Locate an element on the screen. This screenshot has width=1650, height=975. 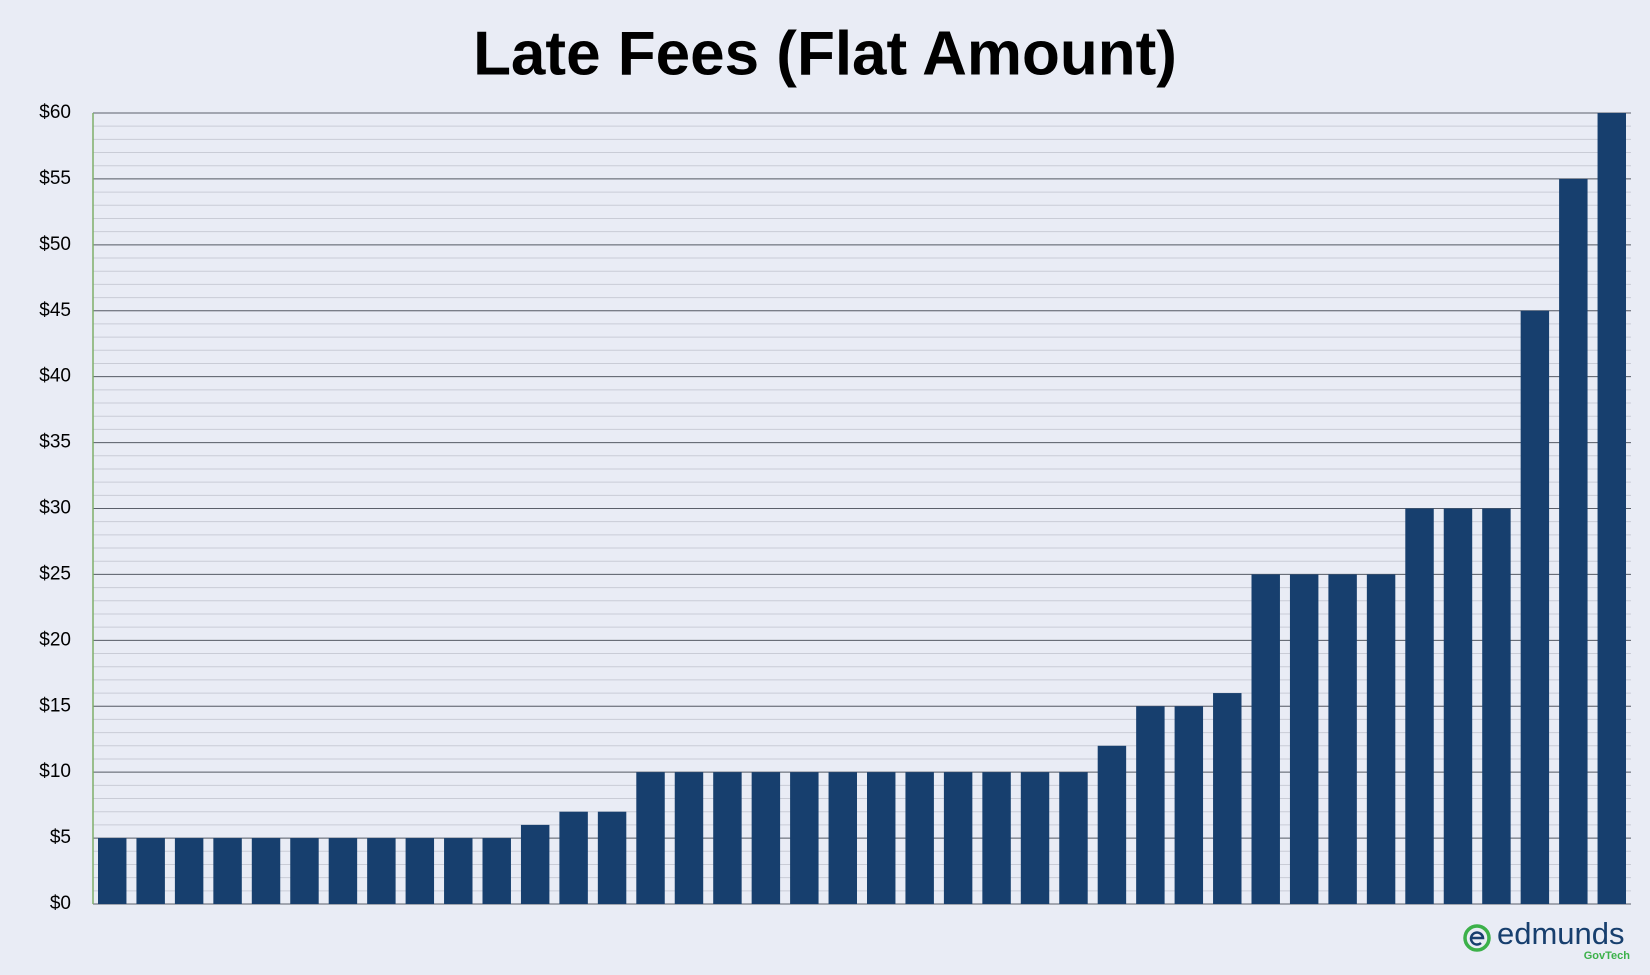
y-tick-label: $50 is located at coordinates (55, 244).